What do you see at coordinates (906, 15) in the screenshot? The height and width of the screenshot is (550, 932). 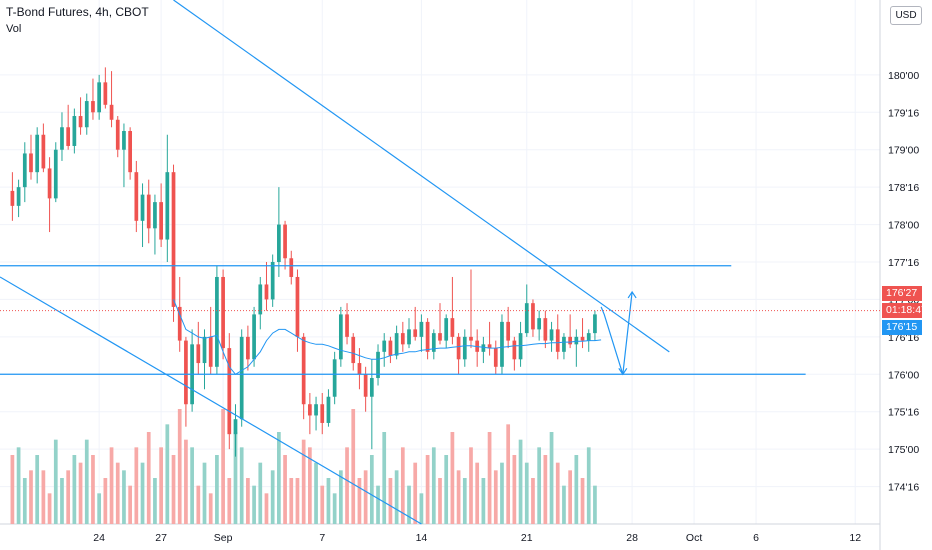 I see `currency-button: USD` at bounding box center [906, 15].